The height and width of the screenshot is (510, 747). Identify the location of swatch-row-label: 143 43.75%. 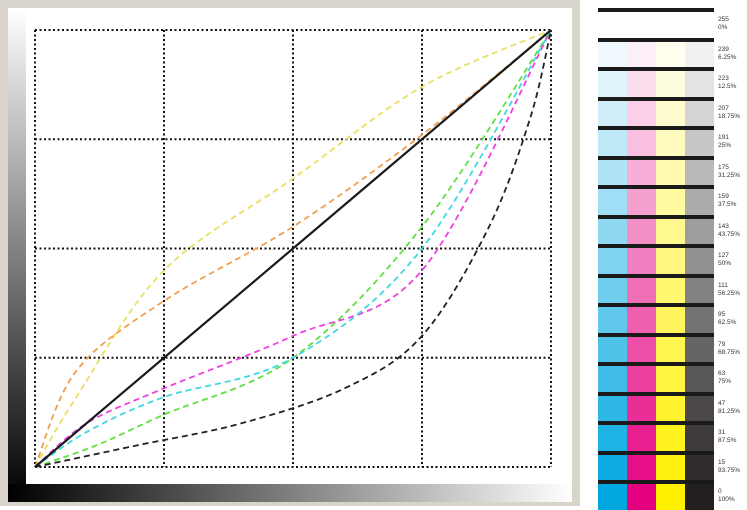
(729, 231).